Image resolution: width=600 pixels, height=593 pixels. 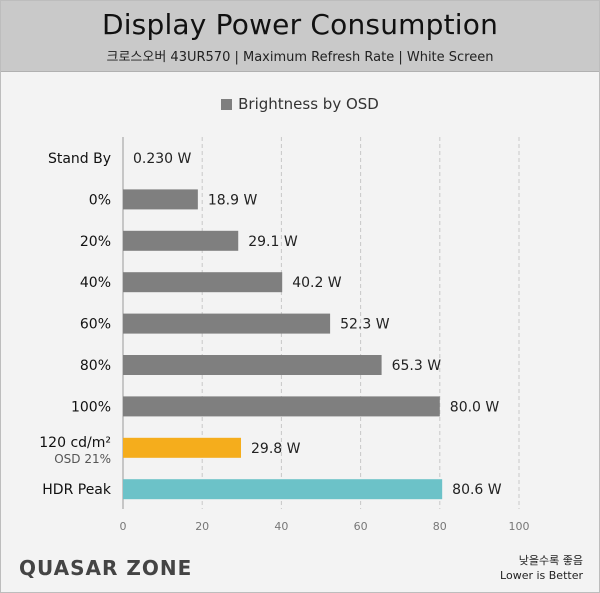 I want to click on footer-note: 낮을수록 좋음 Lower is Better, so click(x=541, y=568).